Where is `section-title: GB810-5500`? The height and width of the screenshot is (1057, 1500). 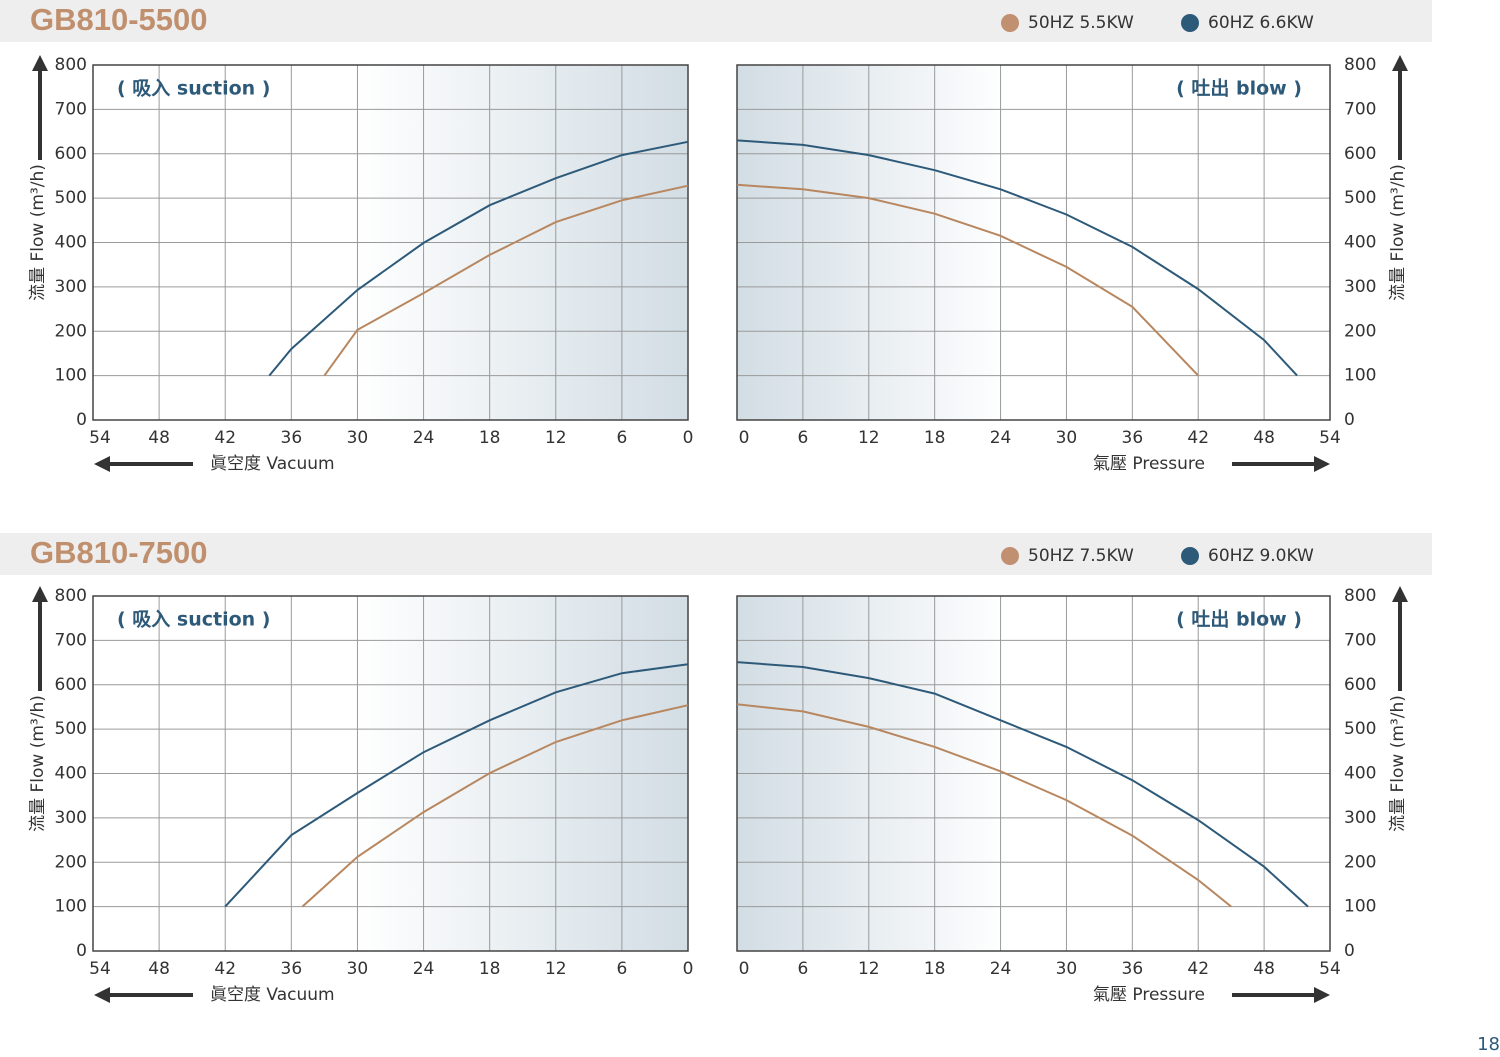 section-title: GB810-5500 is located at coordinates (119, 19).